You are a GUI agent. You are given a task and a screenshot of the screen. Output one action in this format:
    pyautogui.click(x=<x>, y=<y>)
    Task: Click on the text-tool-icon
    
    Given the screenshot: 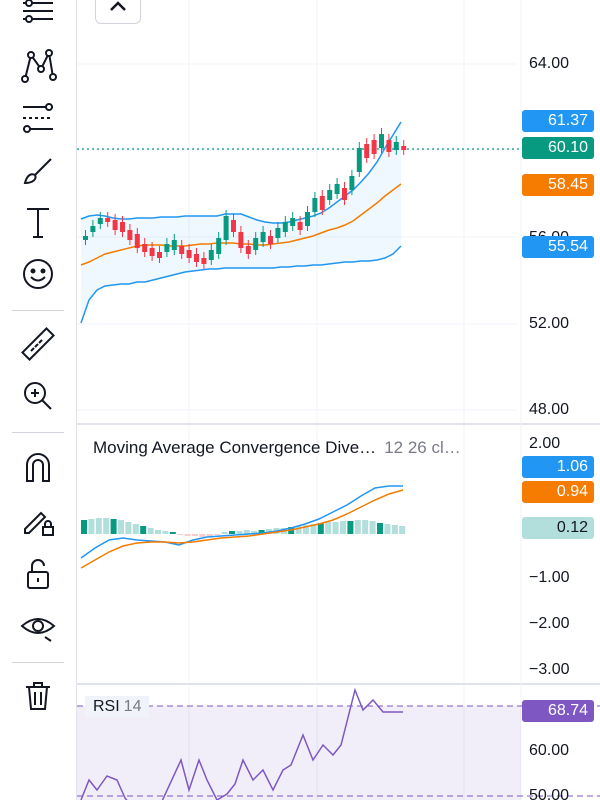 What is the action you would take?
    pyautogui.click(x=38, y=222)
    